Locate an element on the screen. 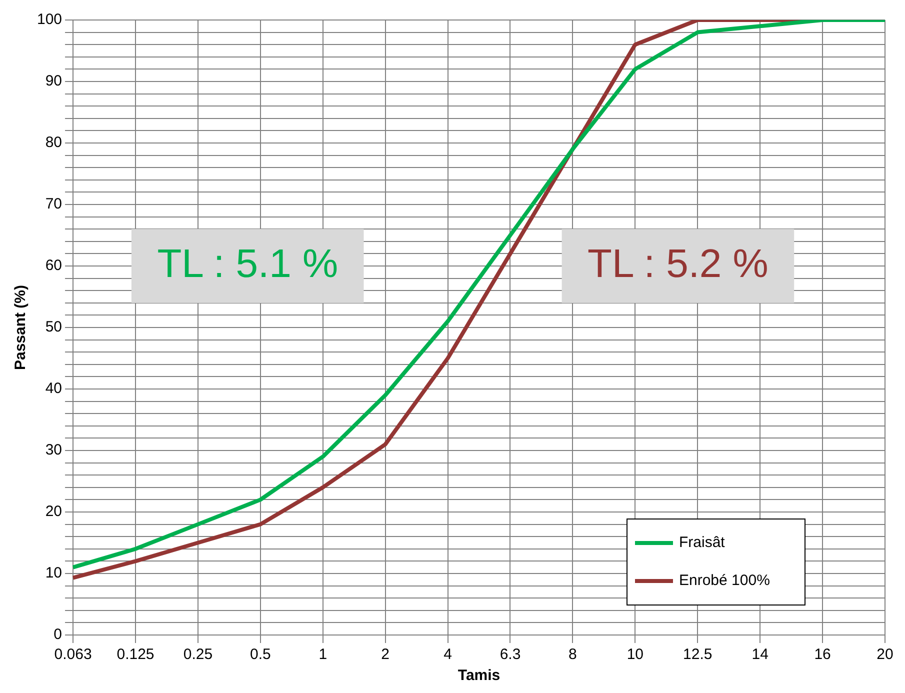 Image resolution: width=905 pixels, height=693 pixels. x-tick-label: 2 is located at coordinates (385, 655).